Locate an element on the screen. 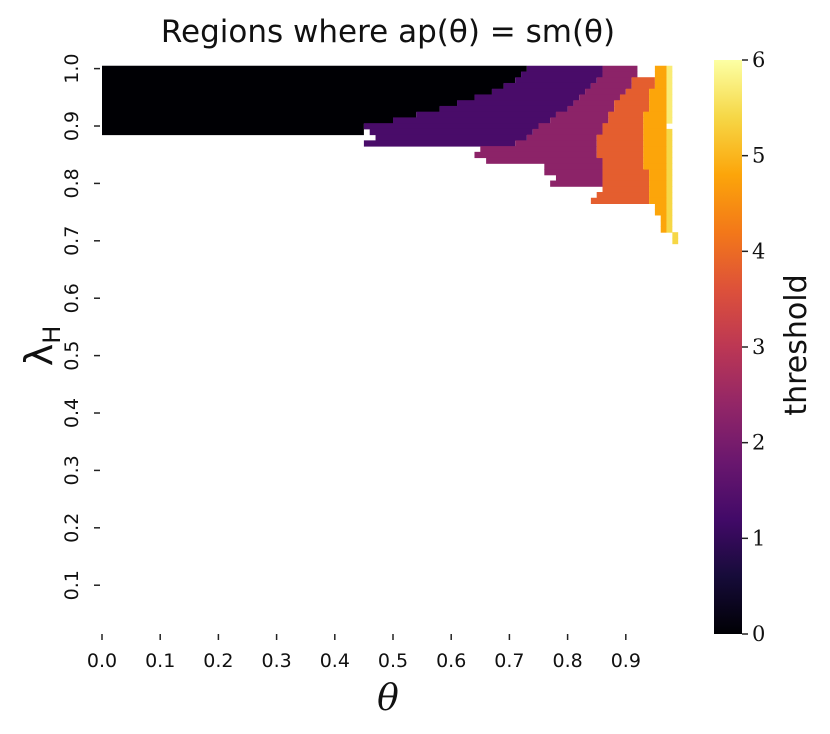 Image resolution: width=830 pixels, height=734 pixels. colorbar-label-group: threshold is located at coordinates (796, 344).